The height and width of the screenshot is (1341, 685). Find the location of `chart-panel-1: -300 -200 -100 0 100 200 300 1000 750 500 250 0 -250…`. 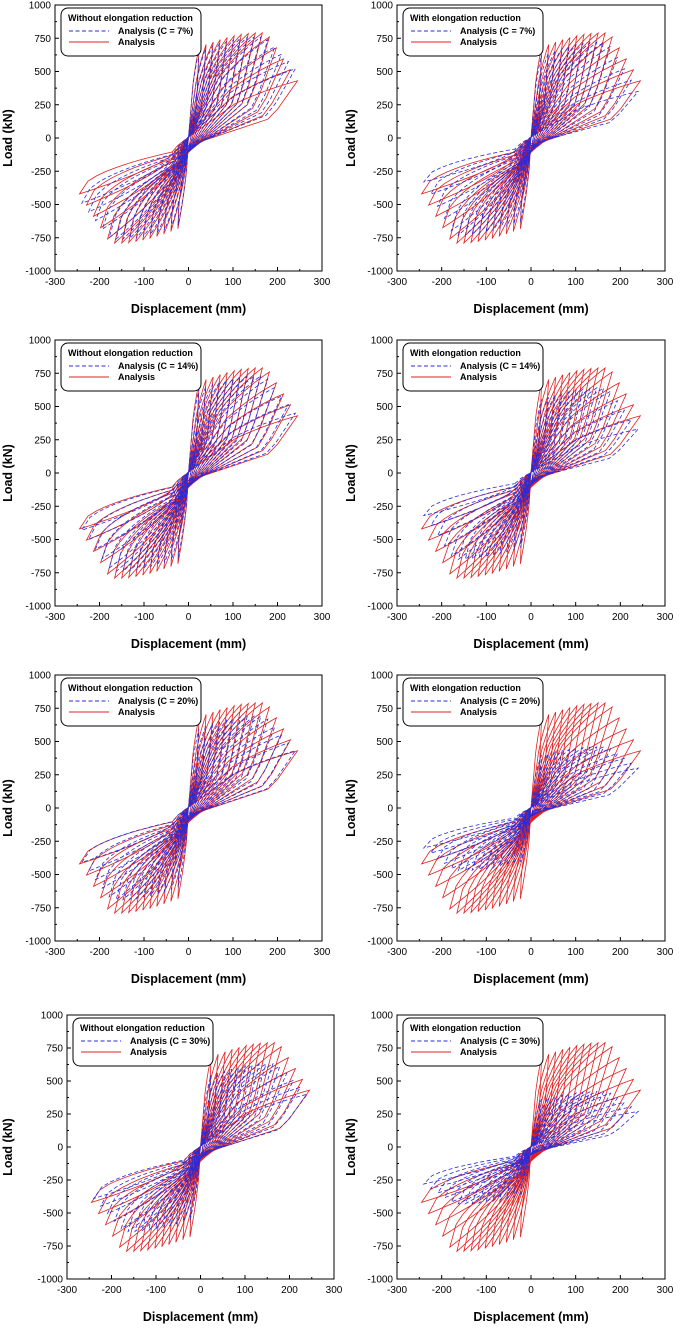

chart-panel-1: -300 -200 -100 0 100 200 300 1000 750 500 250 0 -250… is located at coordinates (171, 167).